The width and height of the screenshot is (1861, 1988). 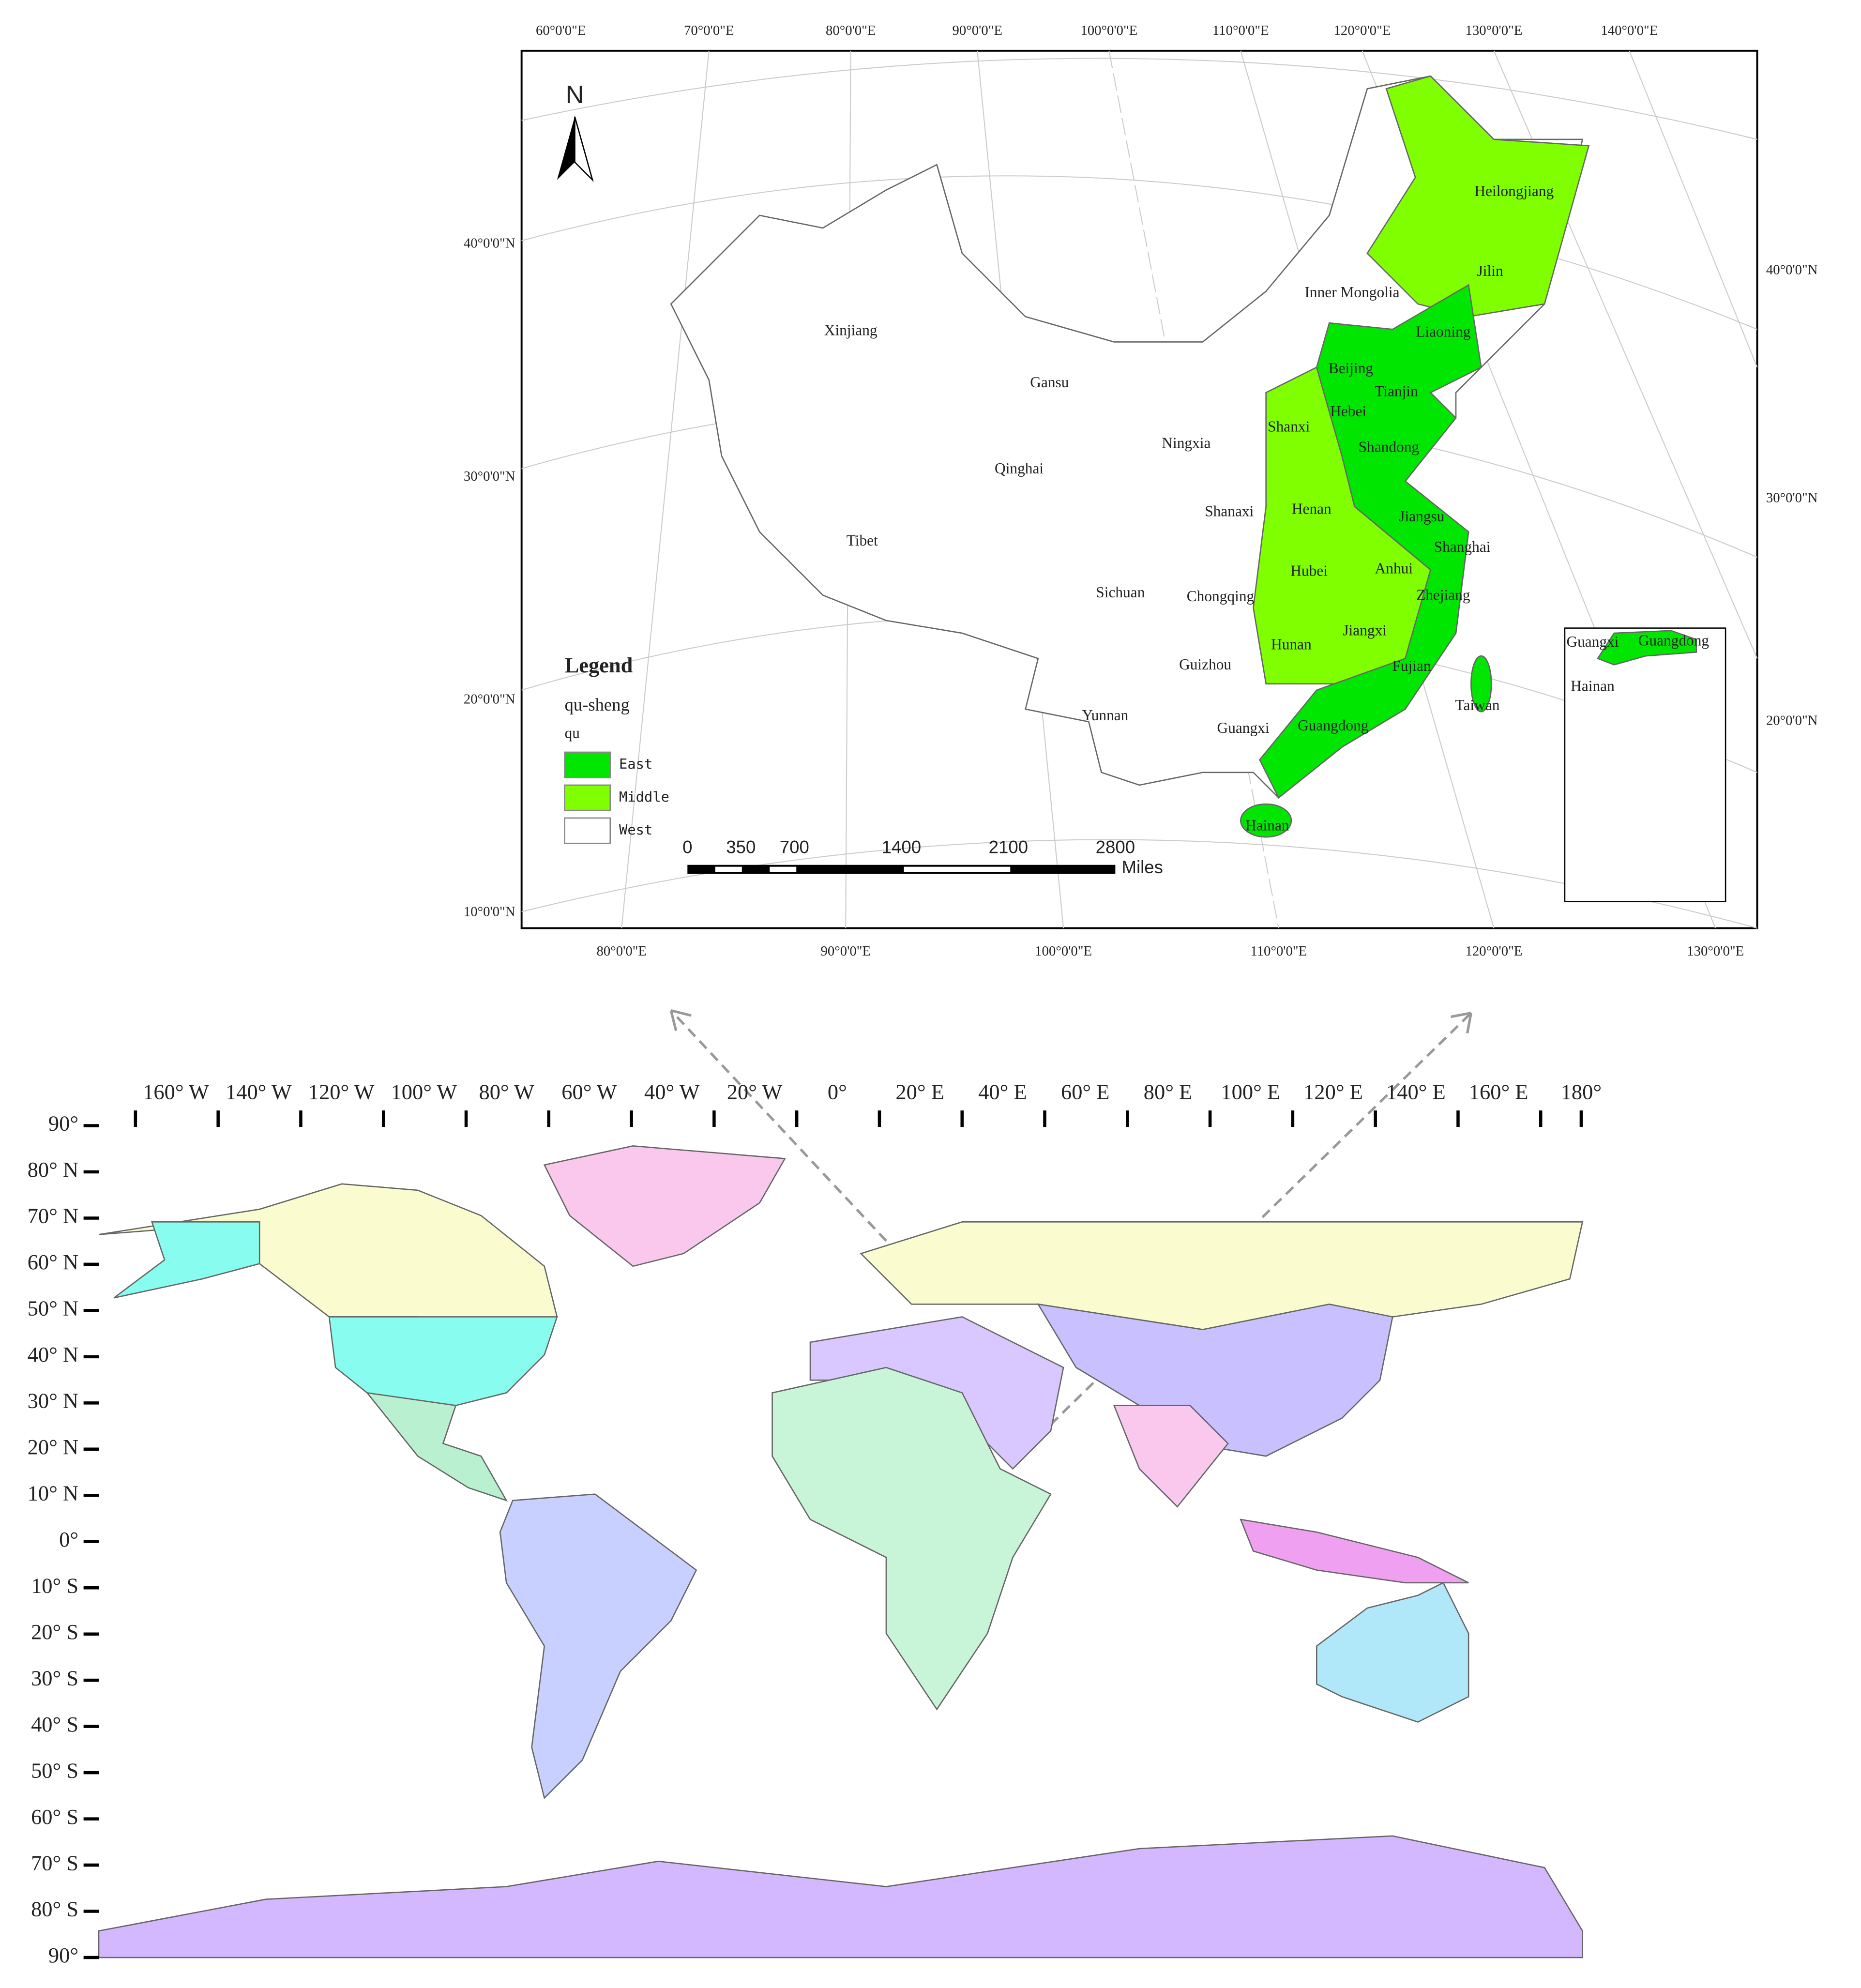 I want to click on province-label: Shanxi, so click(x=1289, y=426).